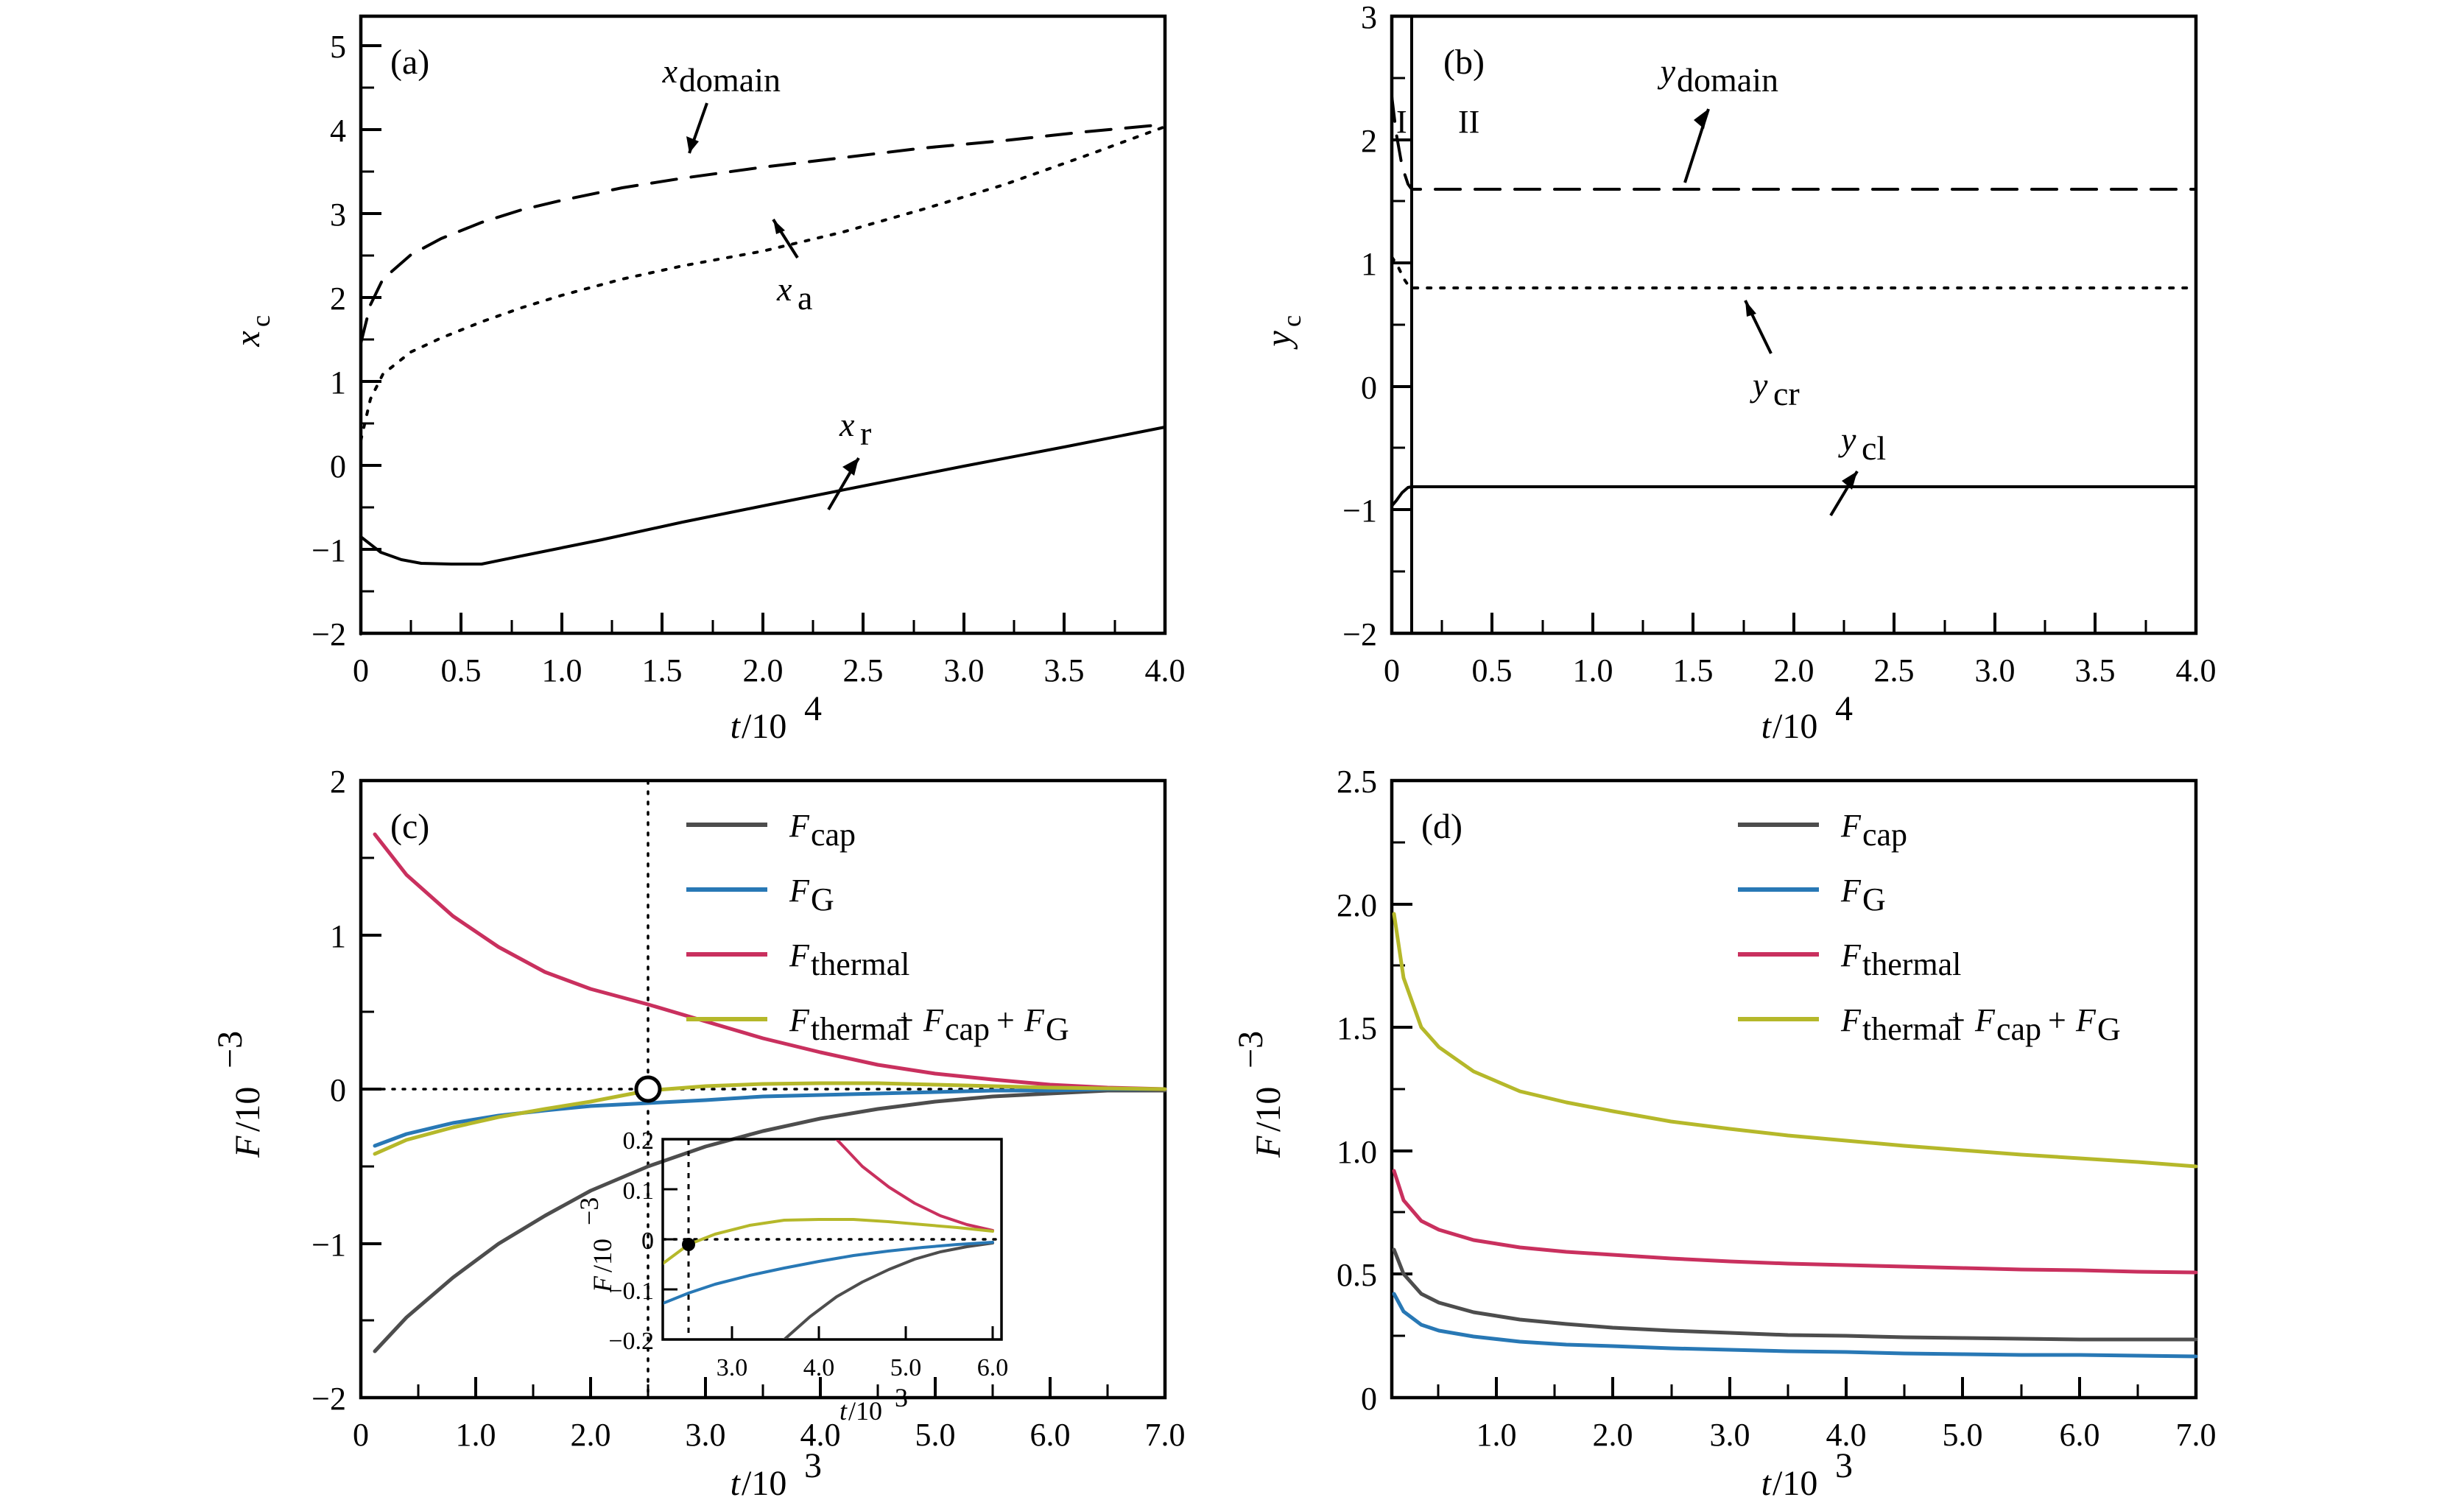 This screenshot has width=2464, height=1500. Describe the element at coordinates (1359, 634) in the screenshot. I see `y-tick-label: −2` at that location.